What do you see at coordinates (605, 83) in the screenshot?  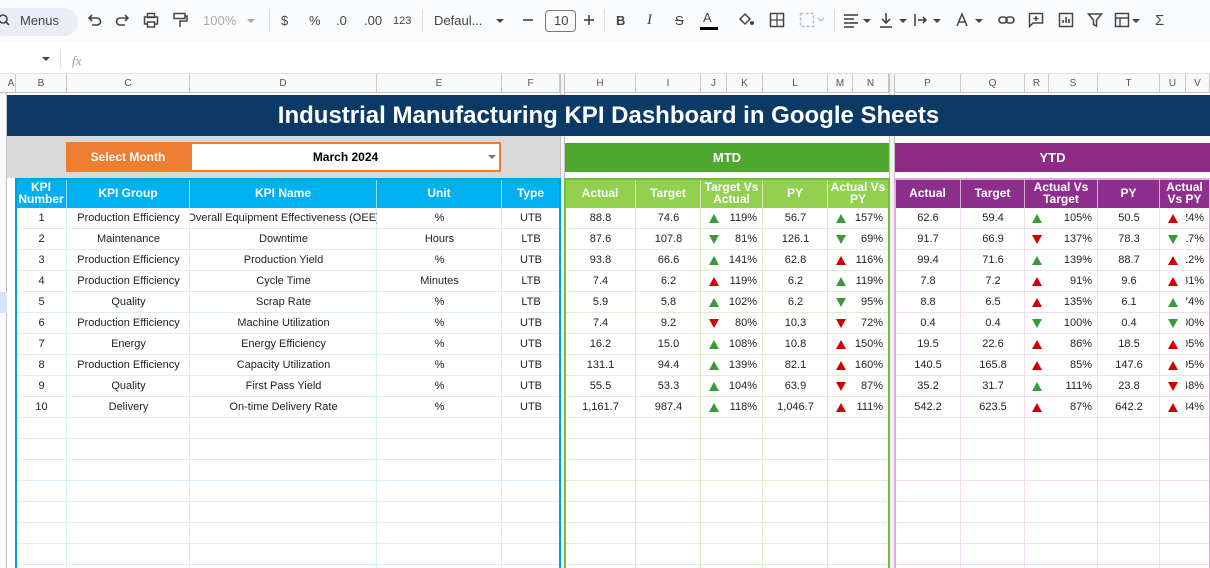 I see `column-header-strip` at bounding box center [605, 83].